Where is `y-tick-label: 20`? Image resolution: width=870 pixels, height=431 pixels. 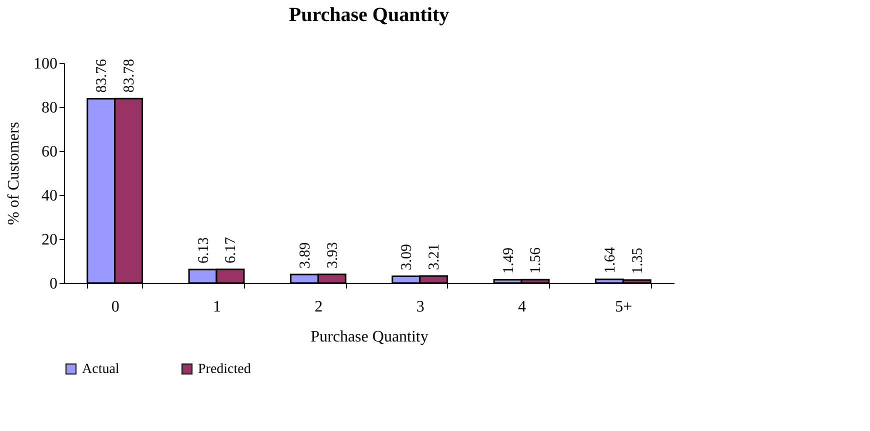
y-tick-label: 20 is located at coordinates (50, 240).